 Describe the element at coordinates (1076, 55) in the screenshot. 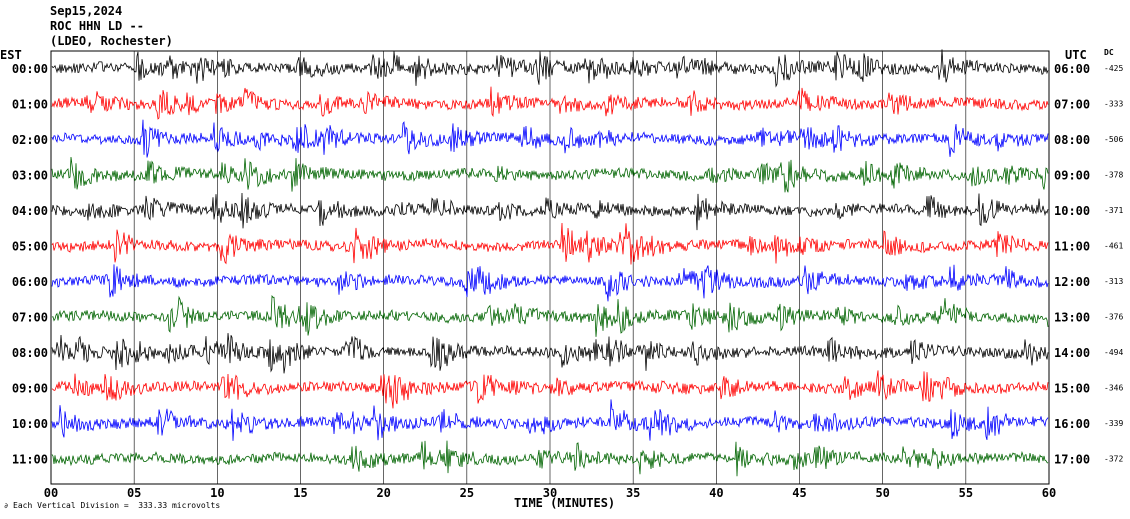

I see `right-axis-title: UTC` at that location.